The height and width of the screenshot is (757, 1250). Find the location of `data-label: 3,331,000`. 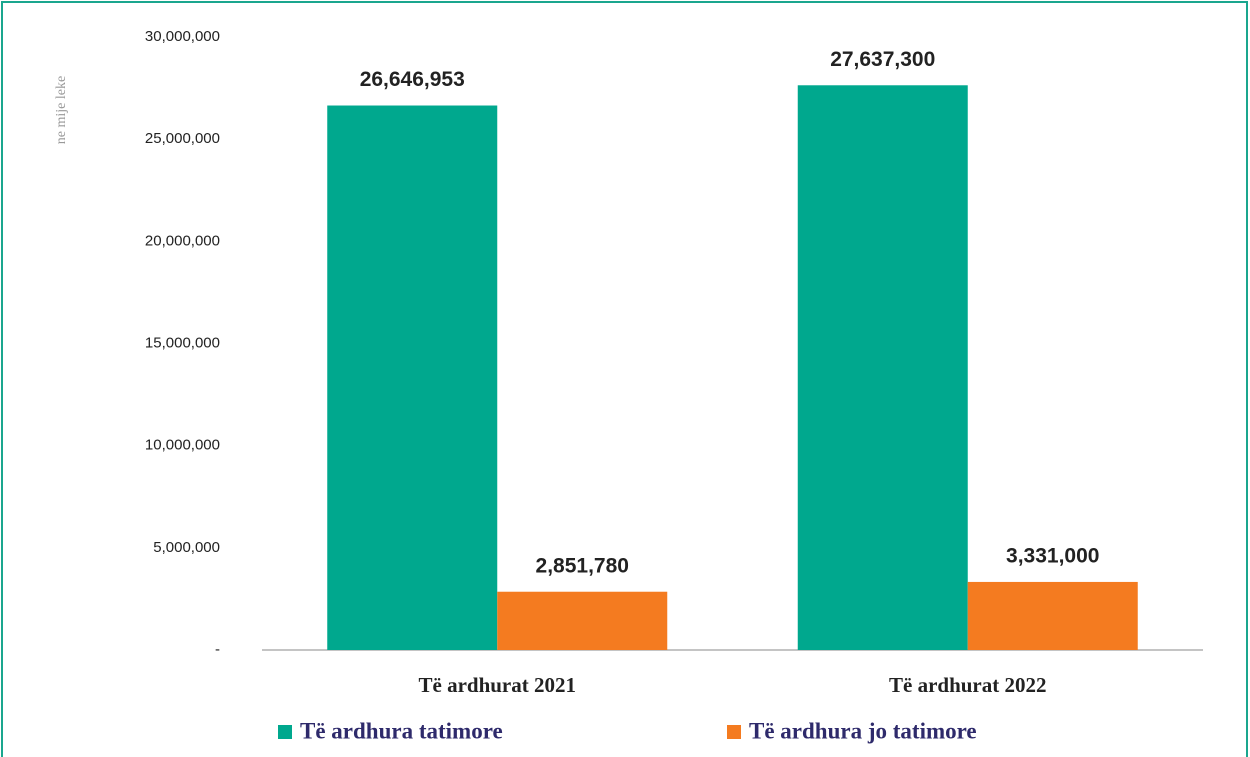

data-label: 3,331,000 is located at coordinates (1052, 555).